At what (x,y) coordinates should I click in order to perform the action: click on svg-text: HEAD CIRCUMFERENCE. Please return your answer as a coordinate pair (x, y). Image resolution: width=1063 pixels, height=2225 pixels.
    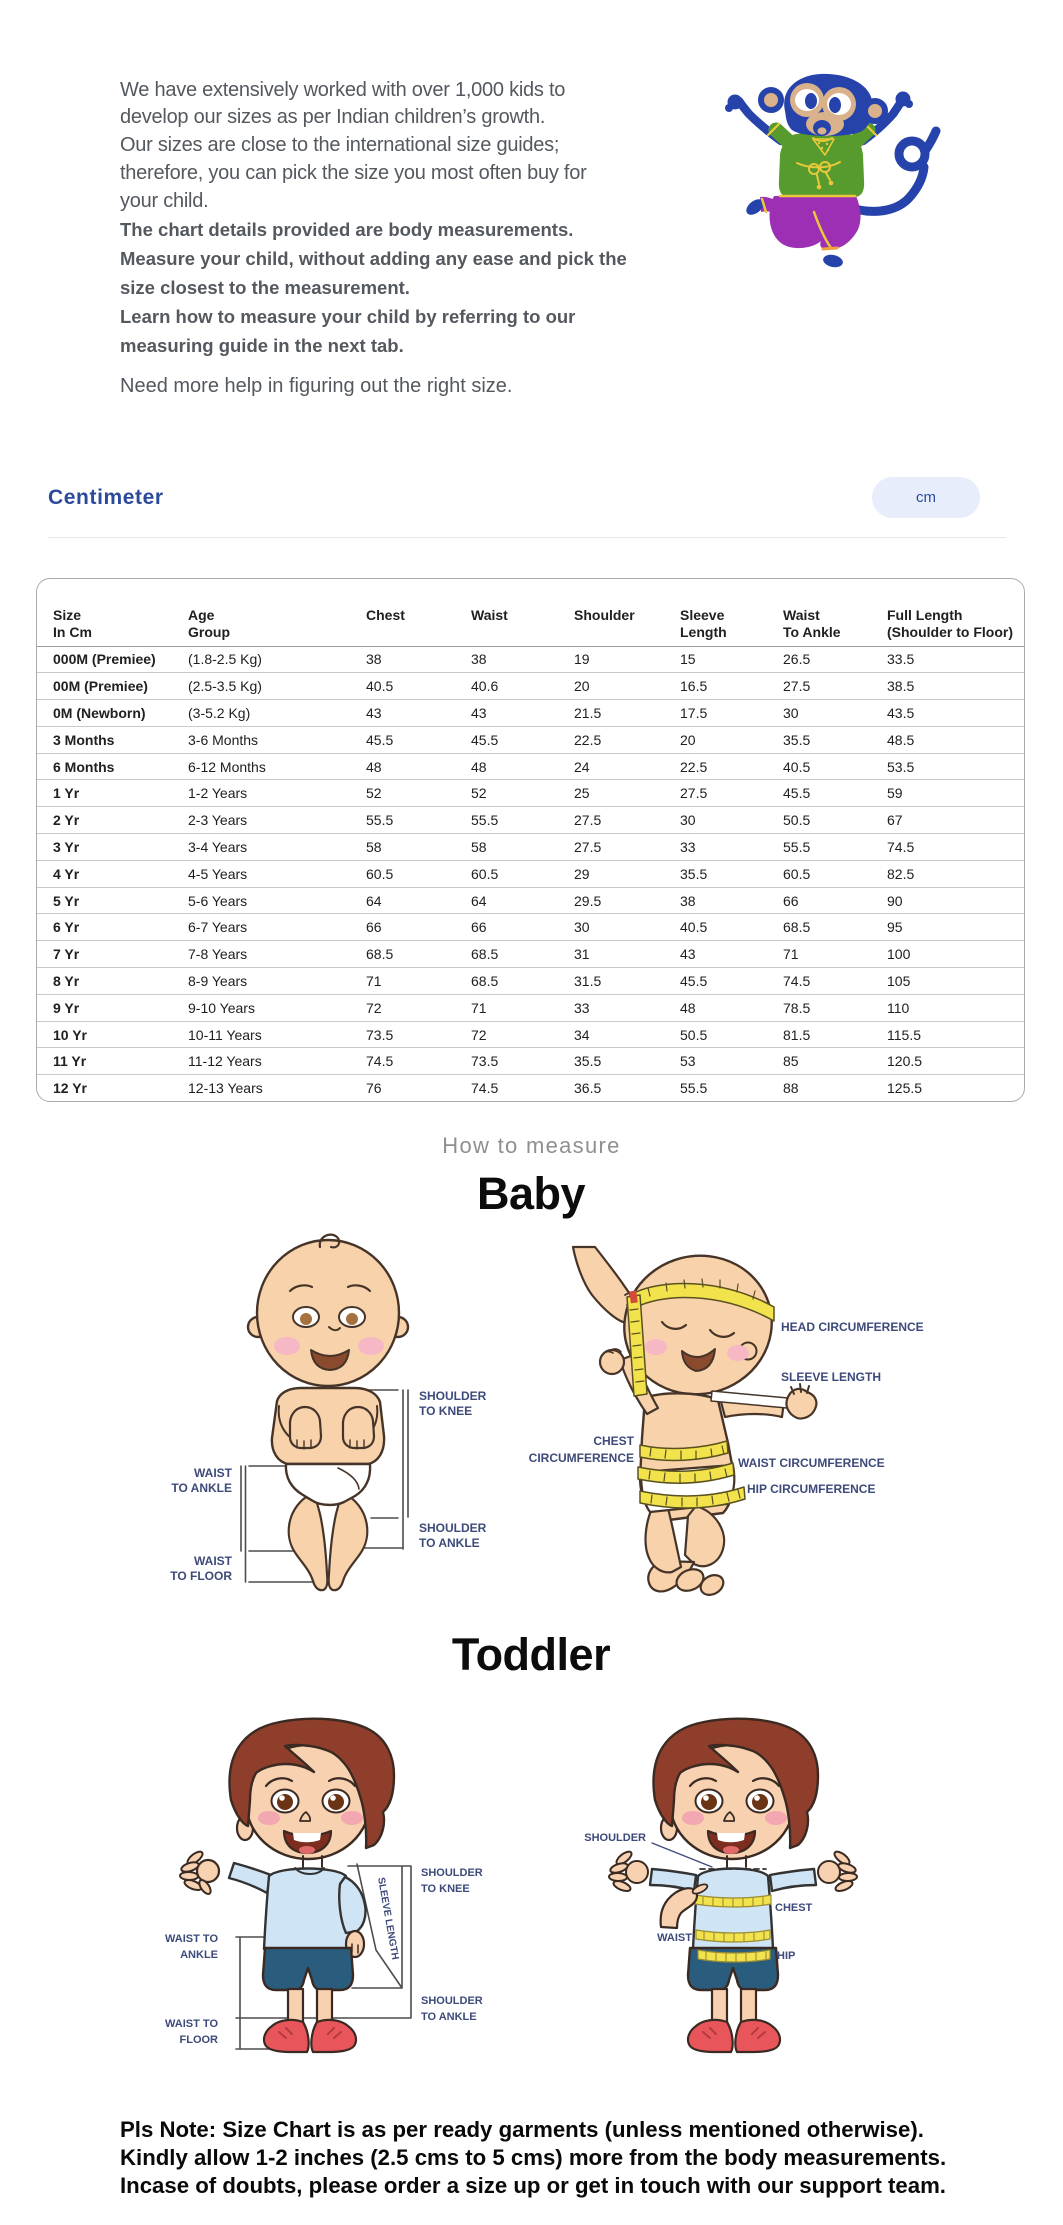
    Looking at the image, I should click on (852, 1327).